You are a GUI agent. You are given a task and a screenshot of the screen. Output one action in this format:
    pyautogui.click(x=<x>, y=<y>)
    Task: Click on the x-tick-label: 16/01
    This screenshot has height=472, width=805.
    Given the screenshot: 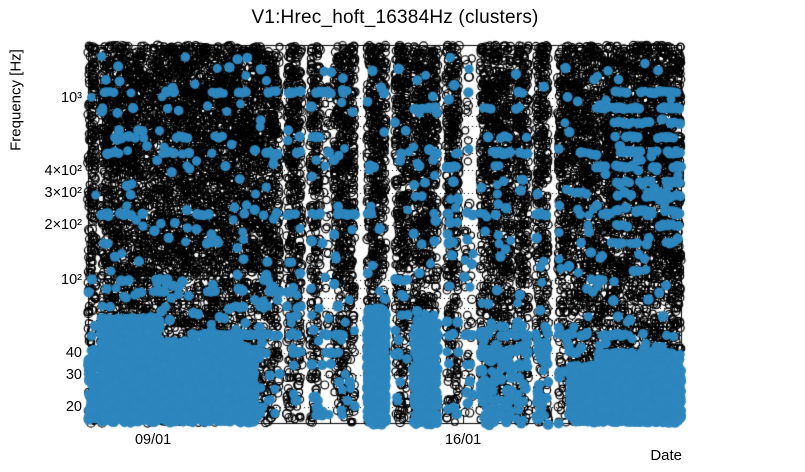 What is the action you would take?
    pyautogui.click(x=463, y=440)
    